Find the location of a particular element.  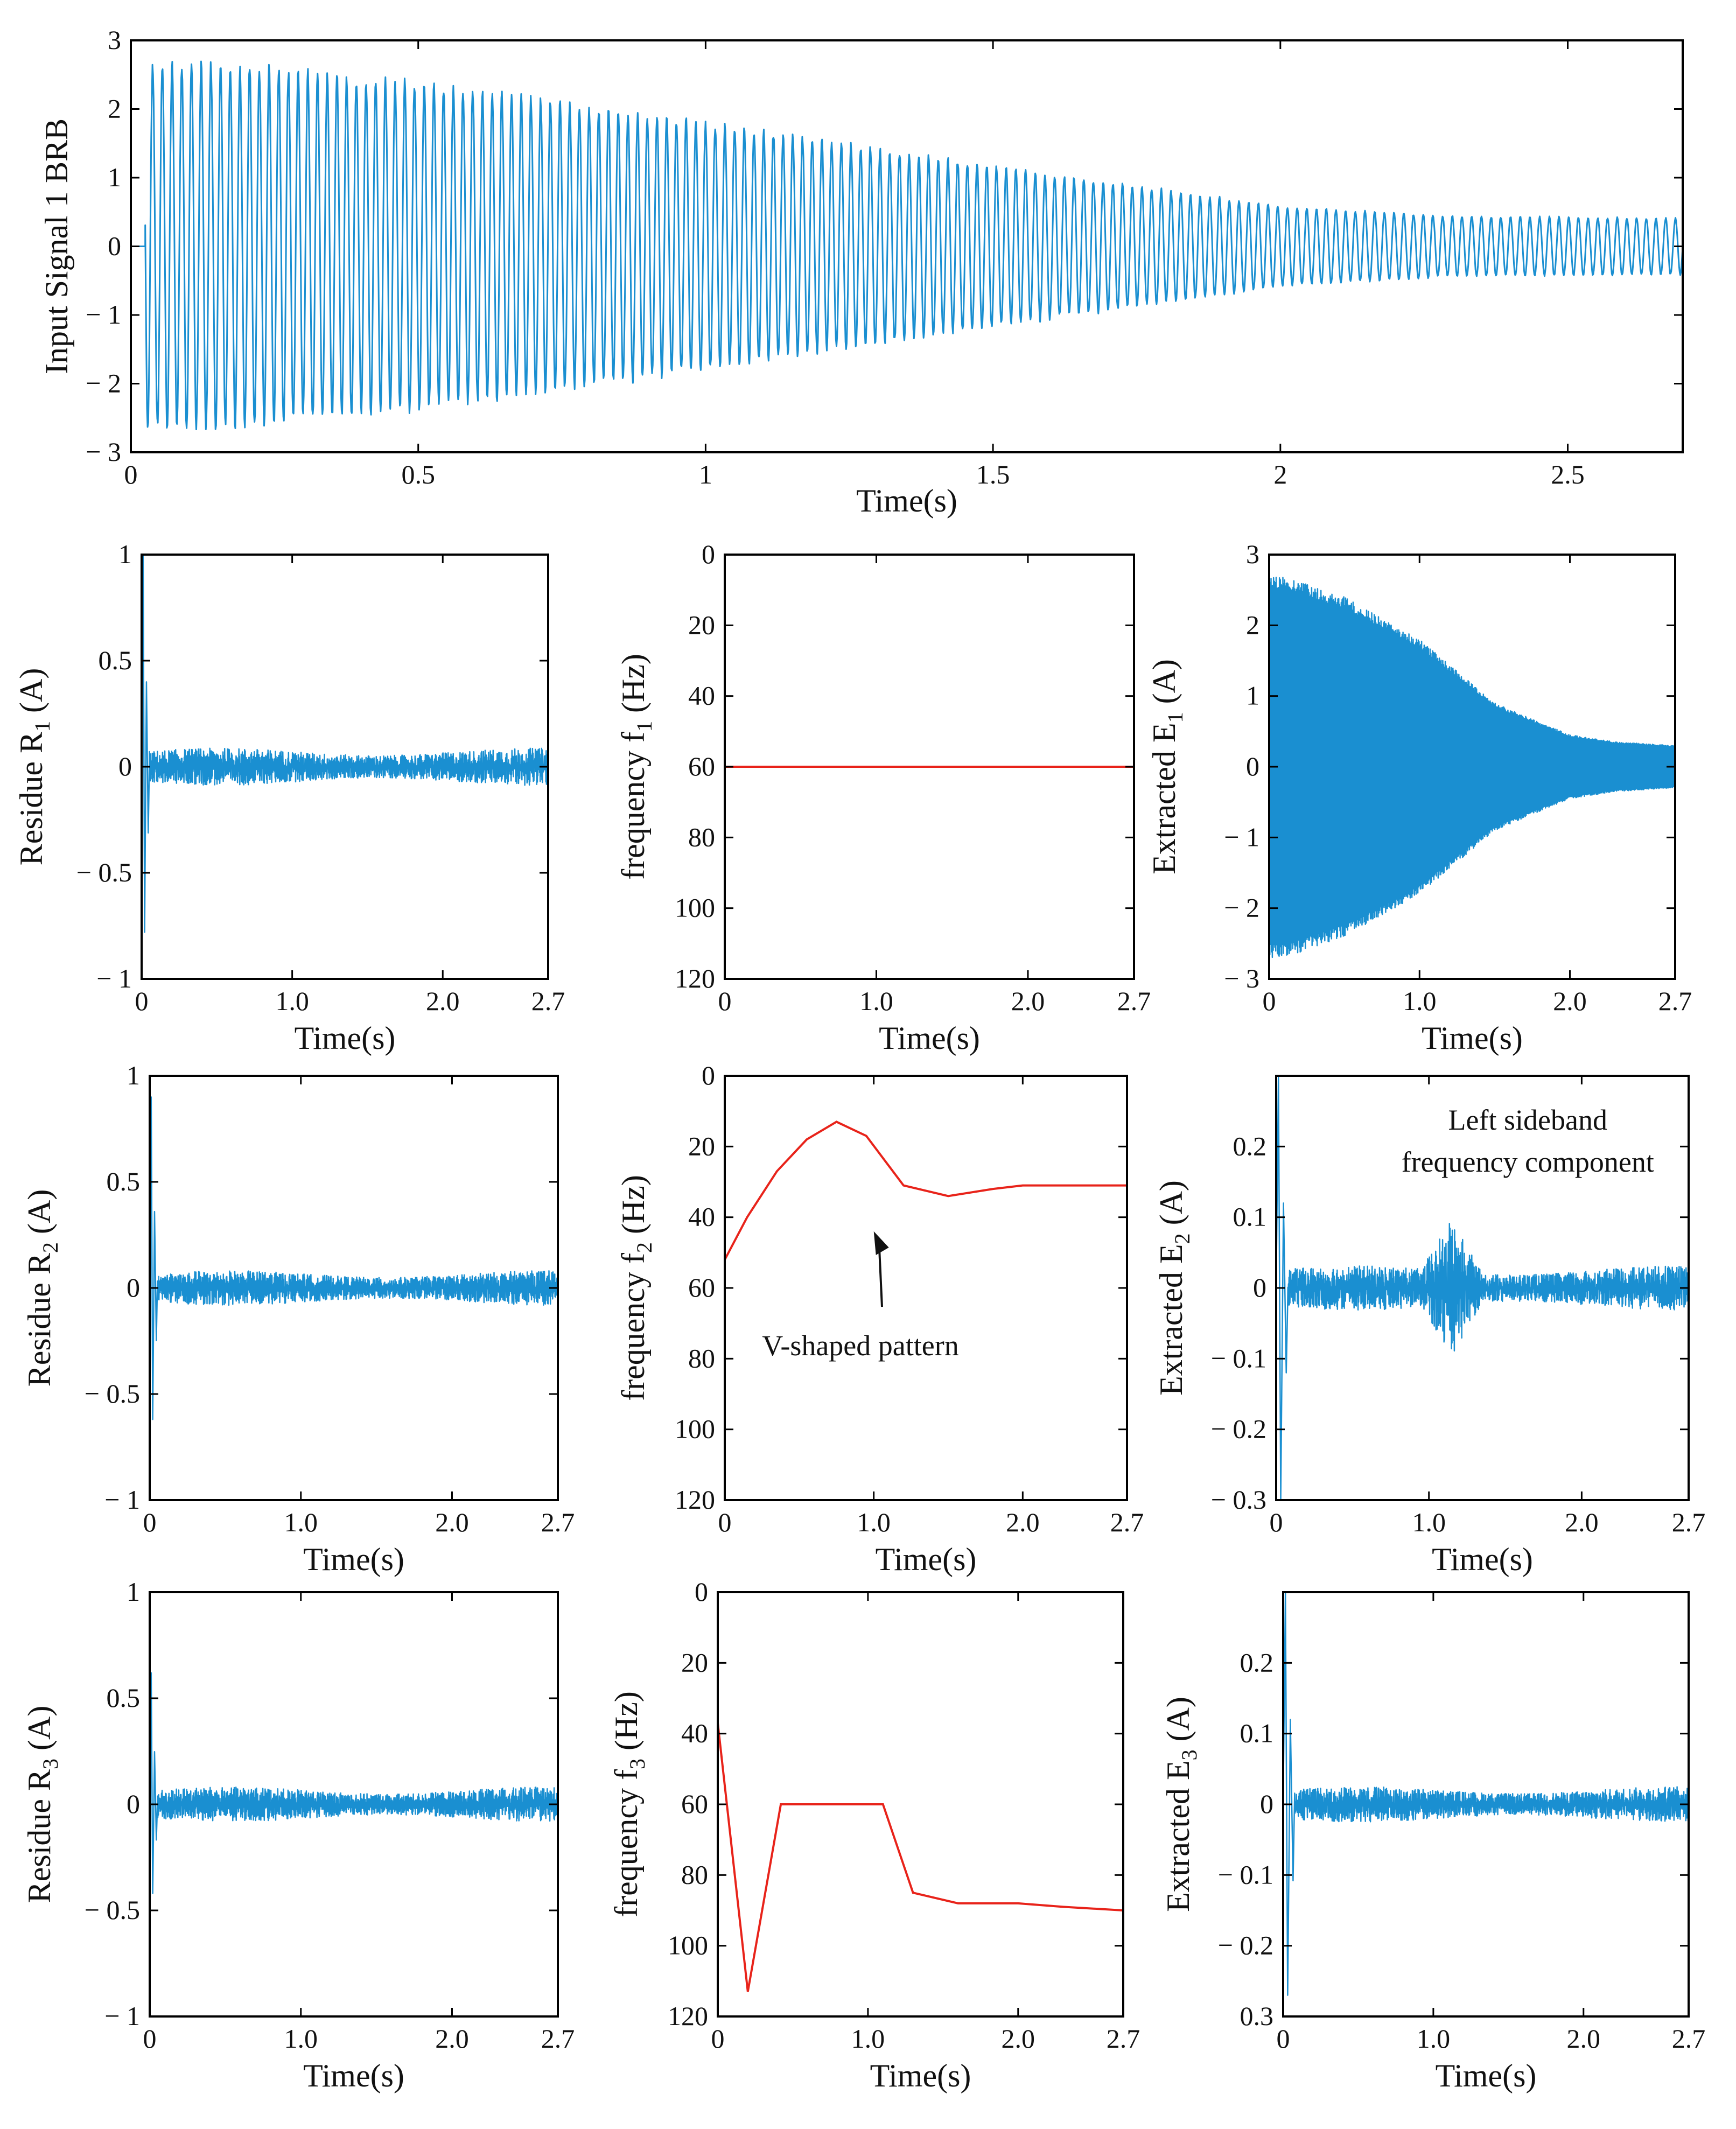

annotation-text: frequency component is located at coordinates (1528, 1162).